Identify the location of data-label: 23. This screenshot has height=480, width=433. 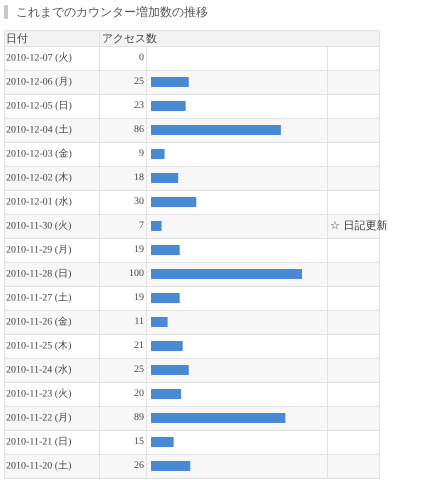
(139, 106).